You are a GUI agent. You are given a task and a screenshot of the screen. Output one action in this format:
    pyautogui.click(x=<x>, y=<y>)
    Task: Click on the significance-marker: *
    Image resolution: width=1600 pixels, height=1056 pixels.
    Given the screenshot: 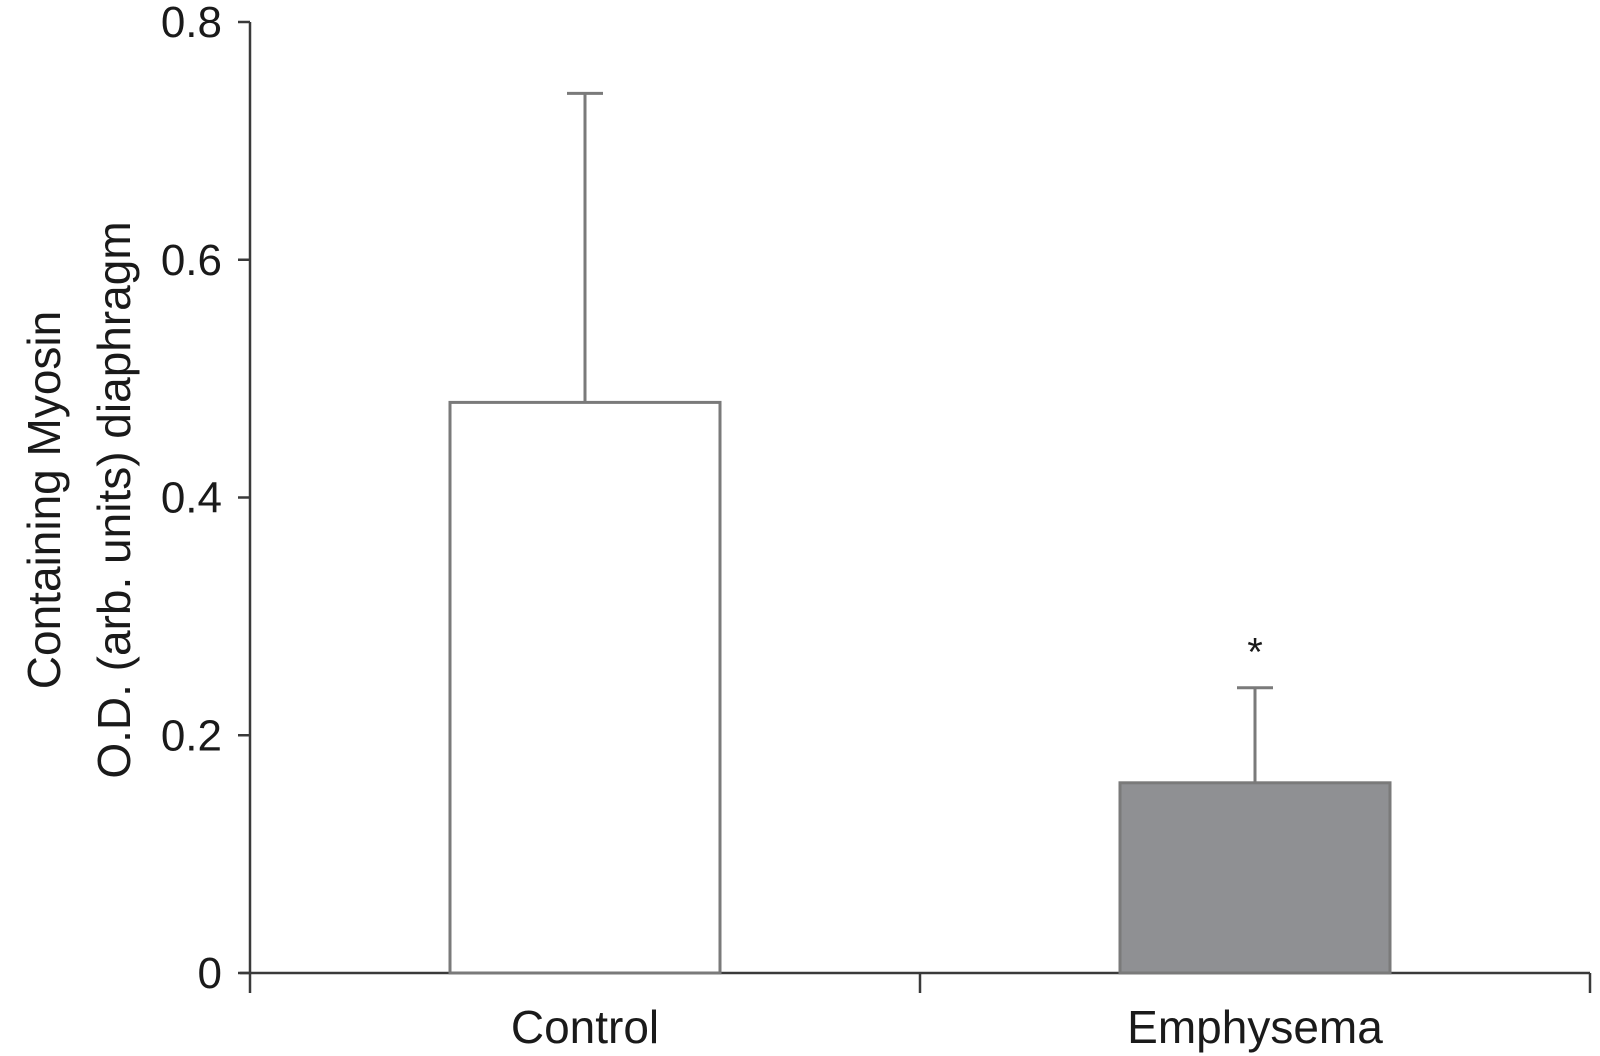 What is the action you would take?
    pyautogui.click(x=1255, y=653)
    